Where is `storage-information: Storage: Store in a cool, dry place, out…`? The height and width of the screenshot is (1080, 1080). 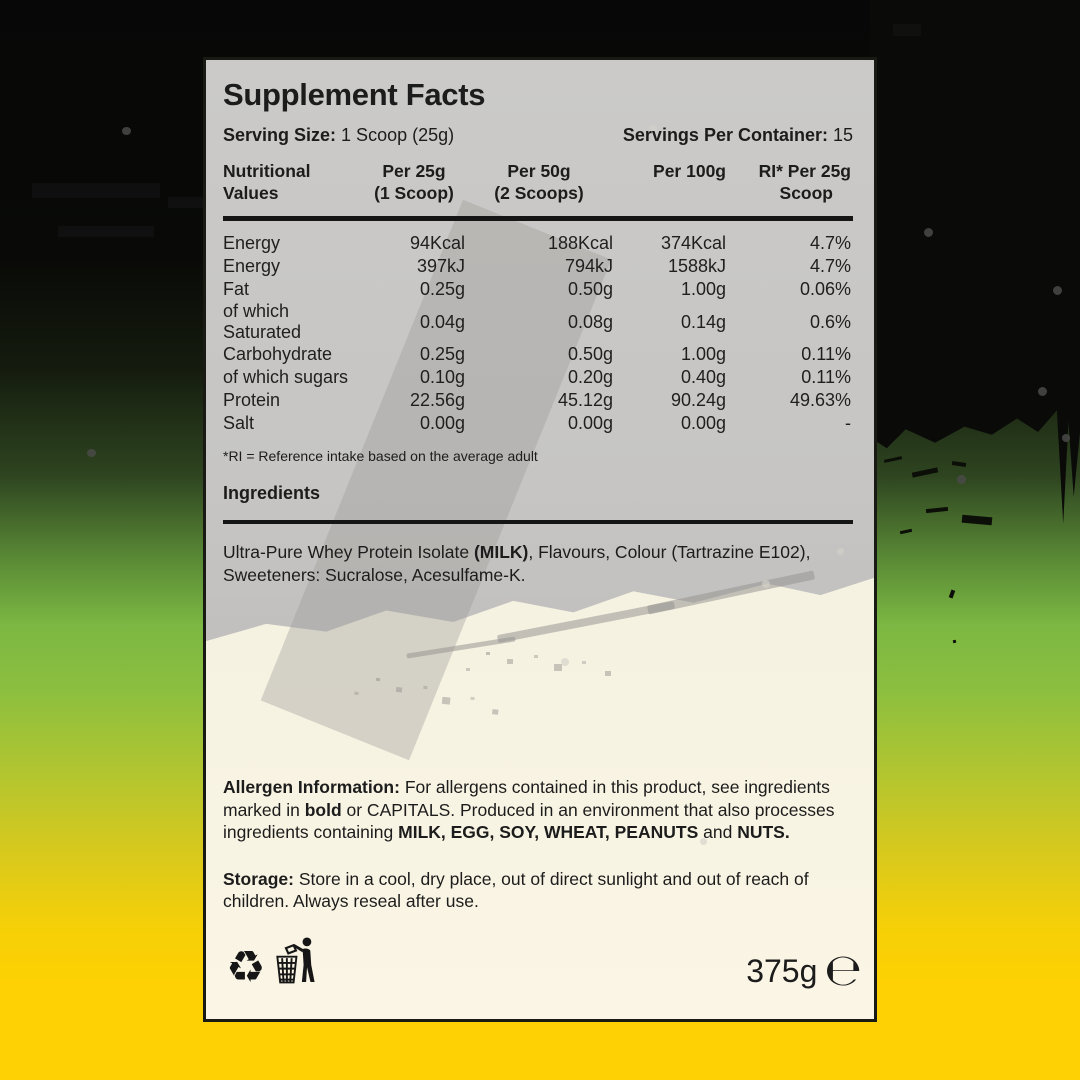
storage-information: Storage: Store in a cool, dry place, out… is located at coordinates (516, 890).